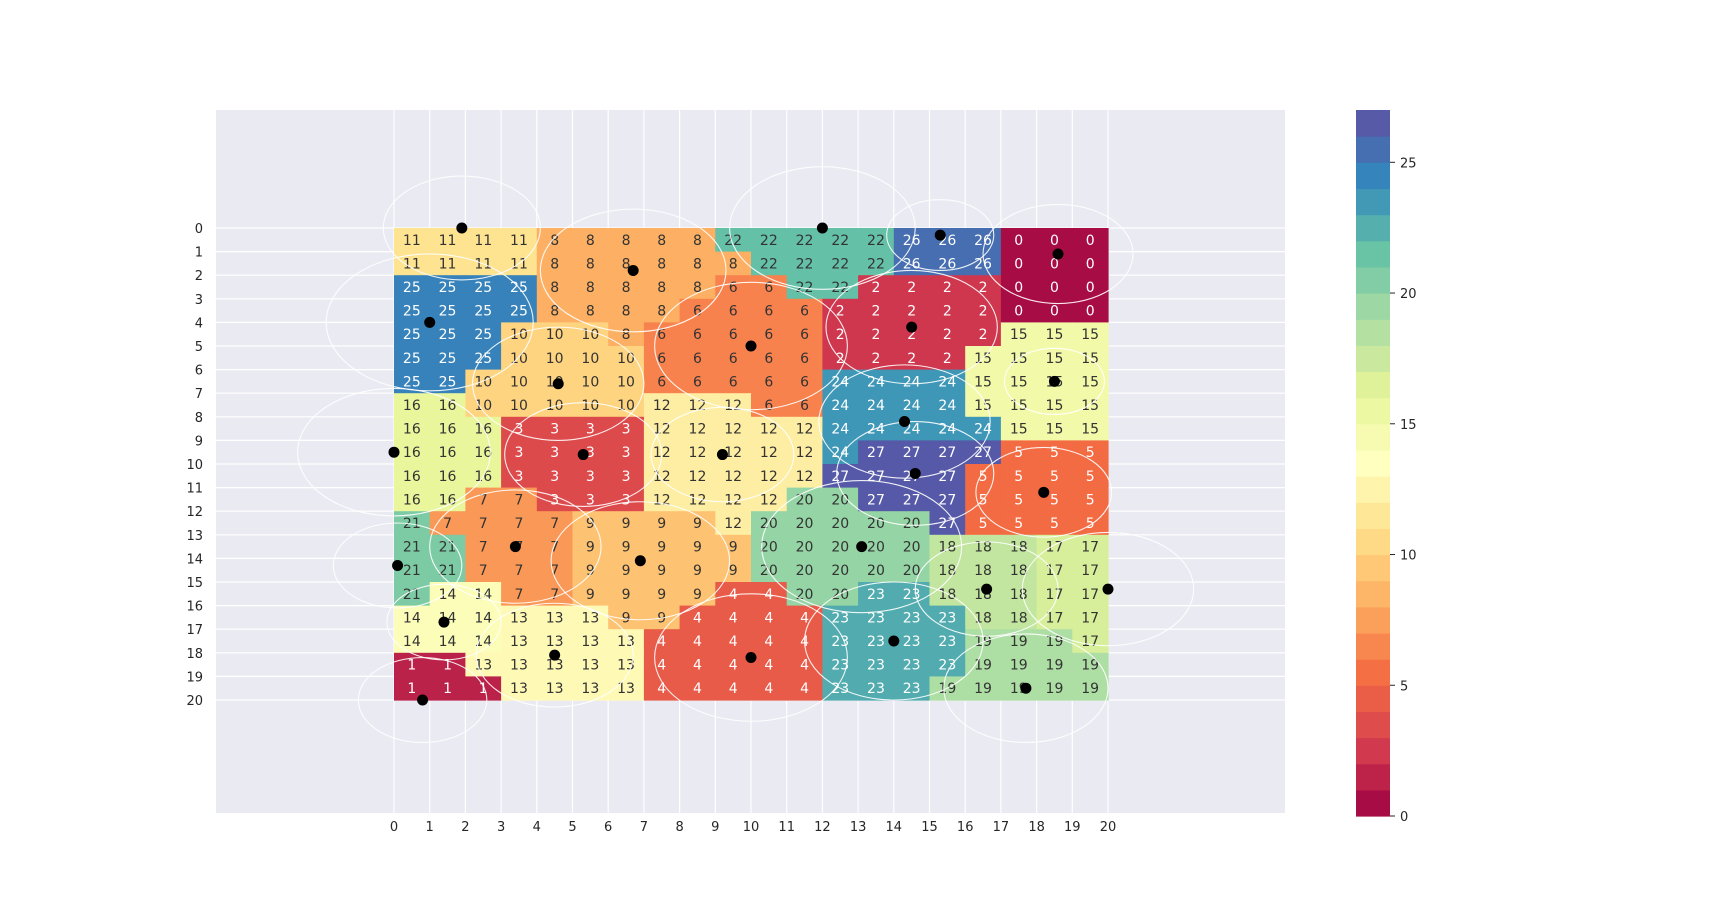 The width and height of the screenshot is (1709, 911). I want to click on y-tick-label: 7, so click(199, 394).